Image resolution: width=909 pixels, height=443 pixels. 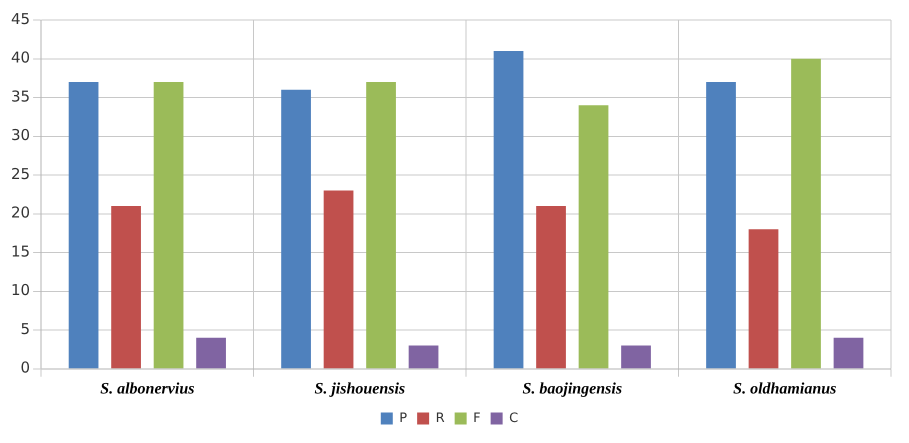 I want to click on legend-label: F, so click(x=477, y=418).